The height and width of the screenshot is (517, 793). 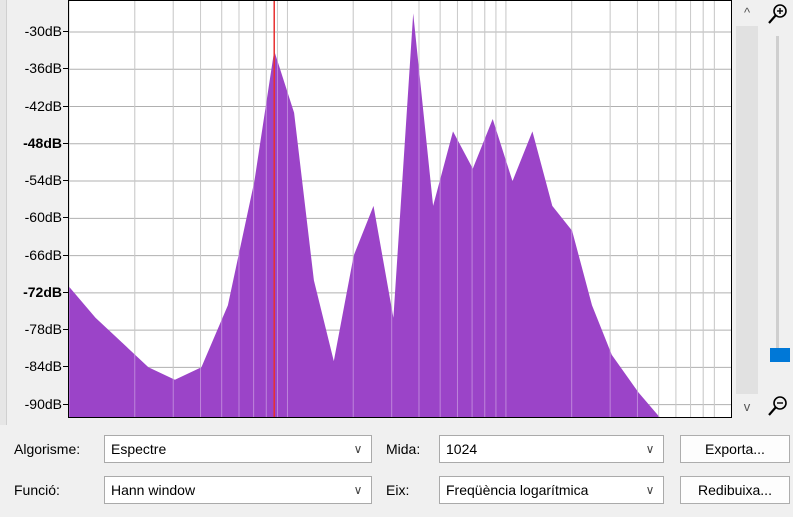 What do you see at coordinates (43, 31) in the screenshot?
I see `y-tick-label: -30dB` at bounding box center [43, 31].